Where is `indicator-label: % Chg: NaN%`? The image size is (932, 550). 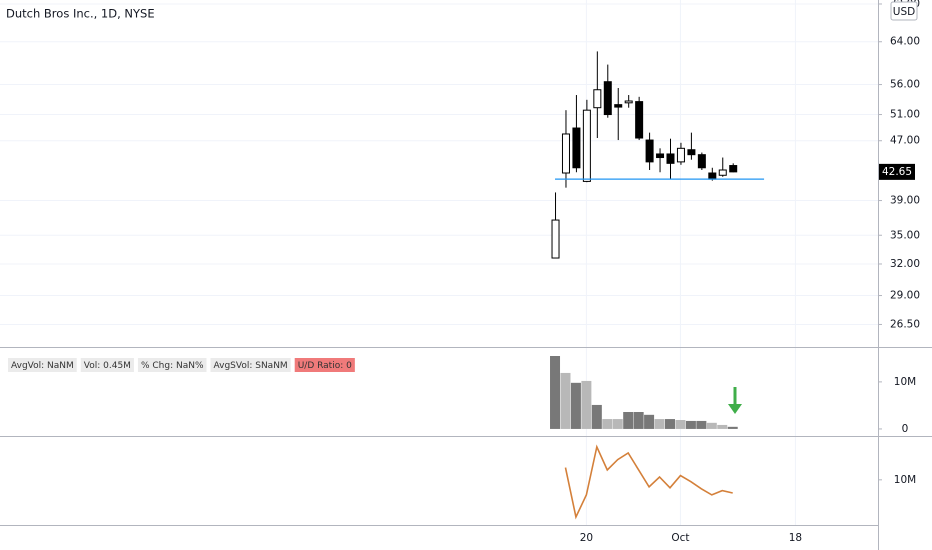 indicator-label: % Chg: NaN% is located at coordinates (172, 366).